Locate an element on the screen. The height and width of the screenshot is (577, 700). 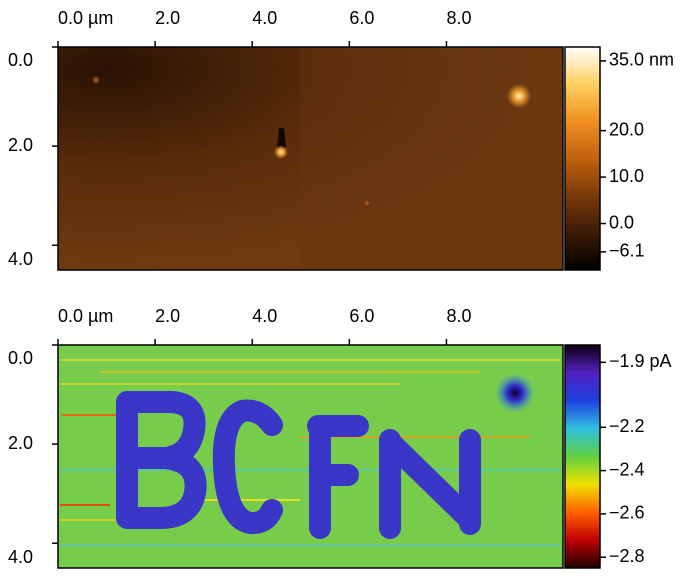
colorbar-tick-label: −2.8 is located at coordinates (627, 556).